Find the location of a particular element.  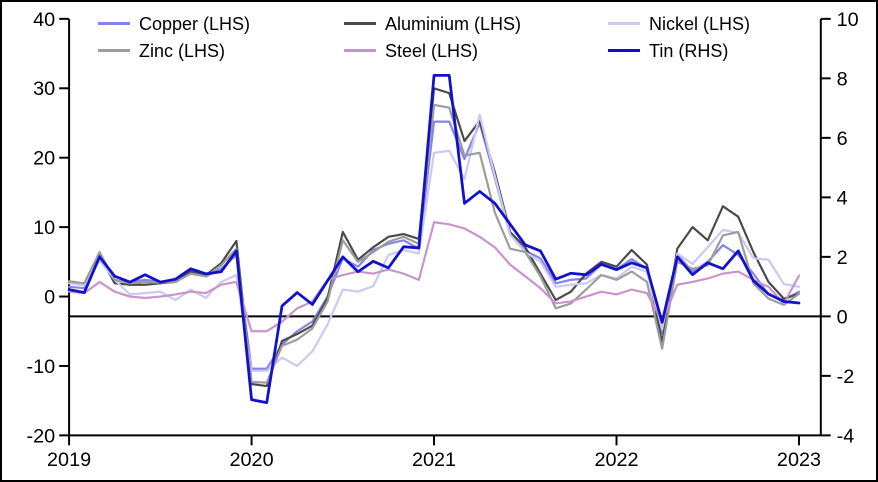

right-axis-tick-label: -4 is located at coordinates (846, 436).